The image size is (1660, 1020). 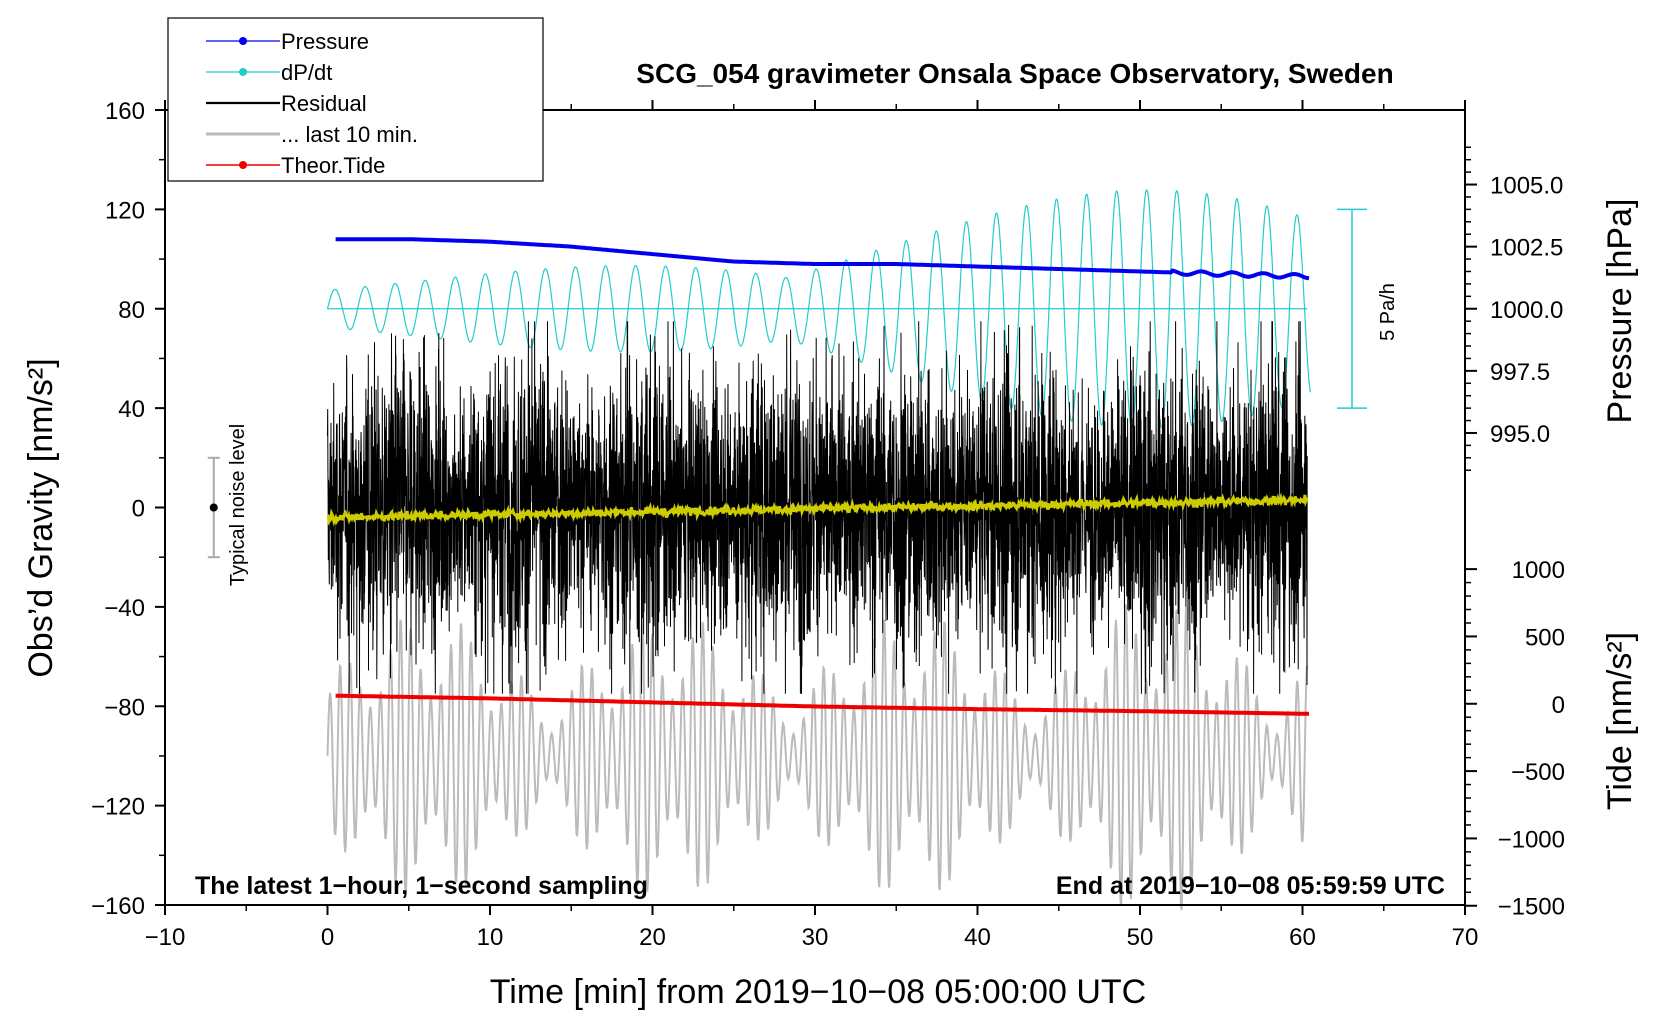 I want to click on y-tick-label: −80, so click(x=124, y=707).